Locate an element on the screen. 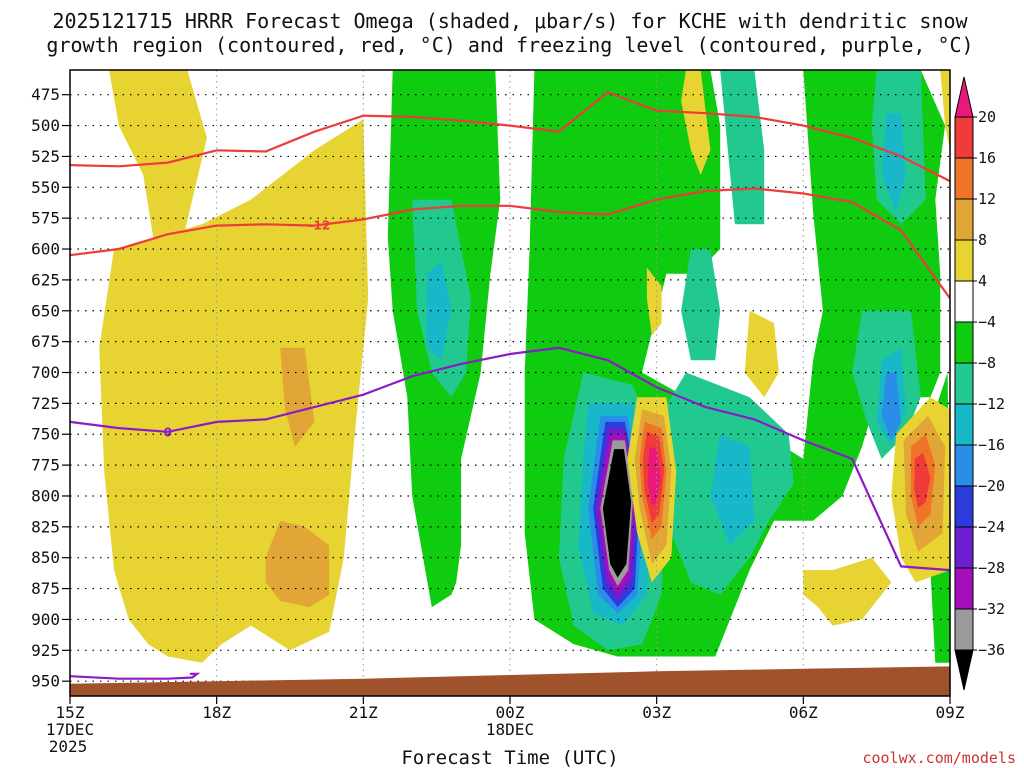  y-tick-label-825: 825 is located at coordinates (45, 526).